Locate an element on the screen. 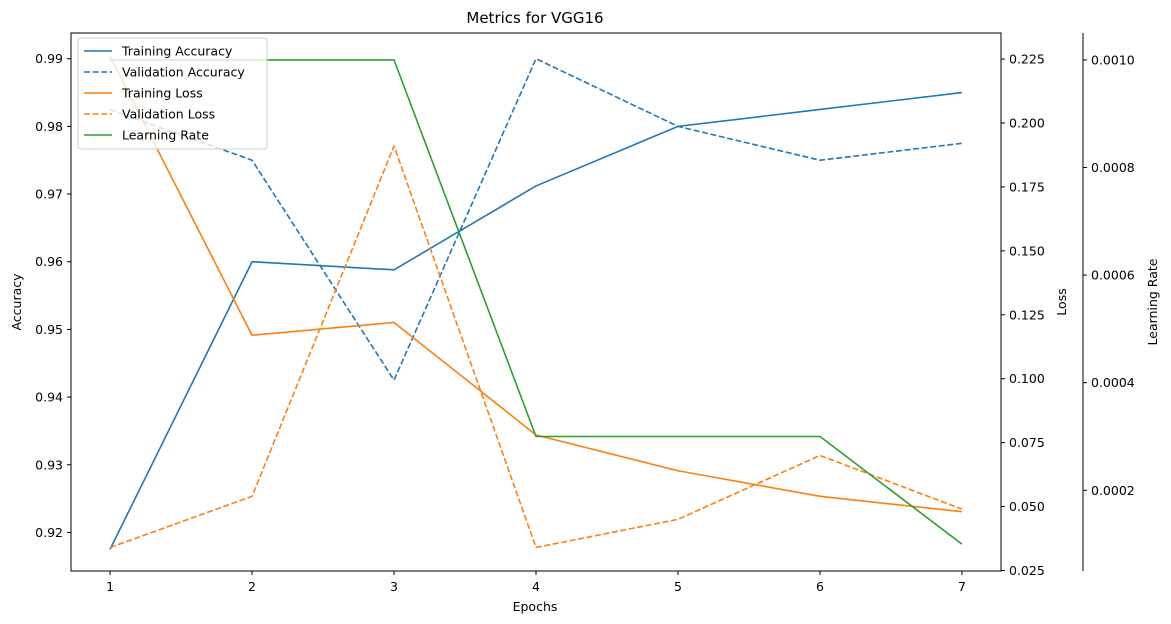 This screenshot has height=624, width=1171. legend-box is located at coordinates (172, 93).